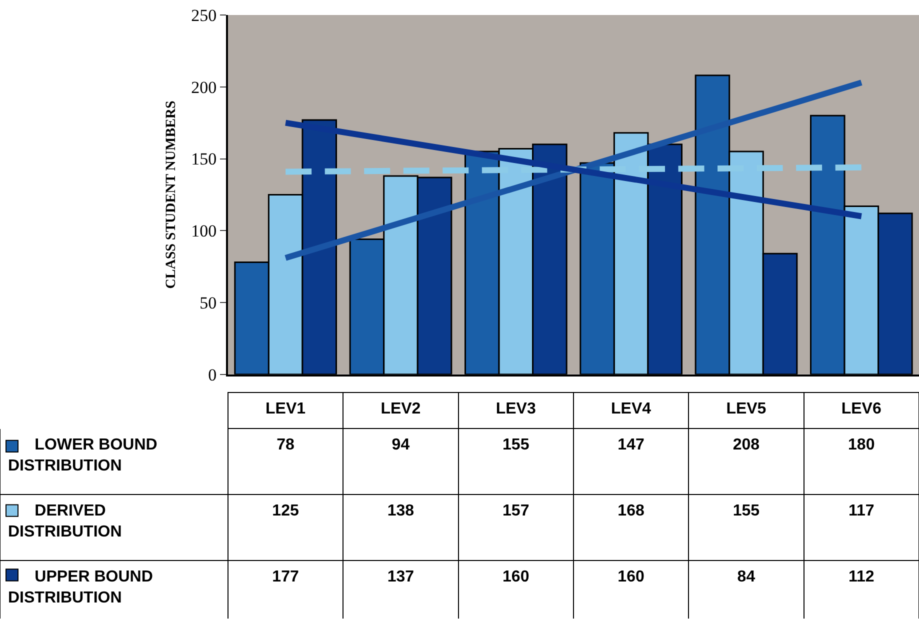 The image size is (919, 619). I want to click on data-label: 84, so click(746, 577).